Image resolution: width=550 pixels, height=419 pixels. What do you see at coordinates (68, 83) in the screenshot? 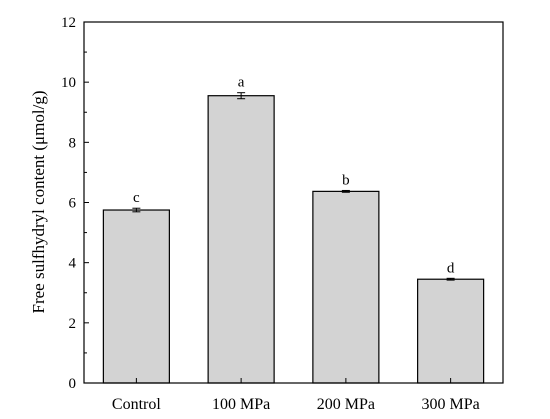
I see `y-tick-label: 10` at bounding box center [68, 83].